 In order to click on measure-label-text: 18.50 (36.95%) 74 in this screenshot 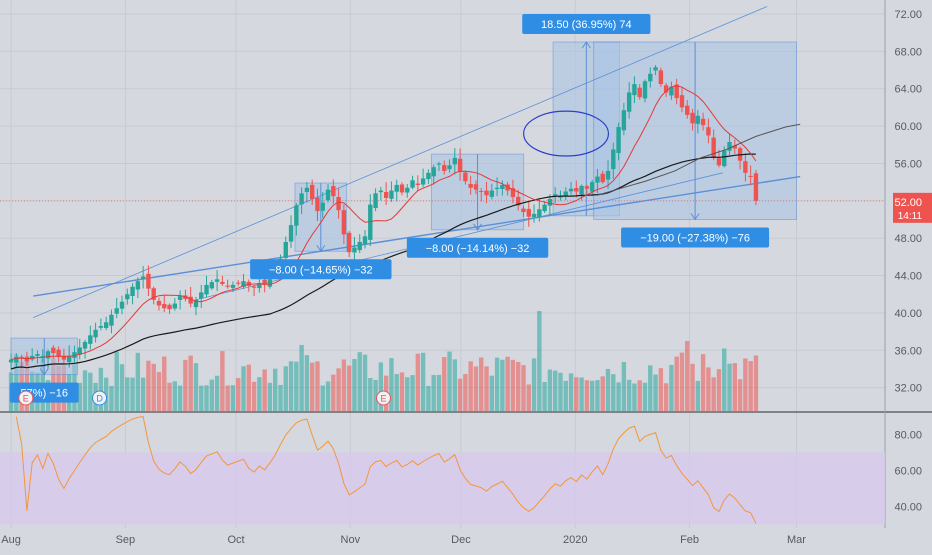, I will do `click(586, 25)`.